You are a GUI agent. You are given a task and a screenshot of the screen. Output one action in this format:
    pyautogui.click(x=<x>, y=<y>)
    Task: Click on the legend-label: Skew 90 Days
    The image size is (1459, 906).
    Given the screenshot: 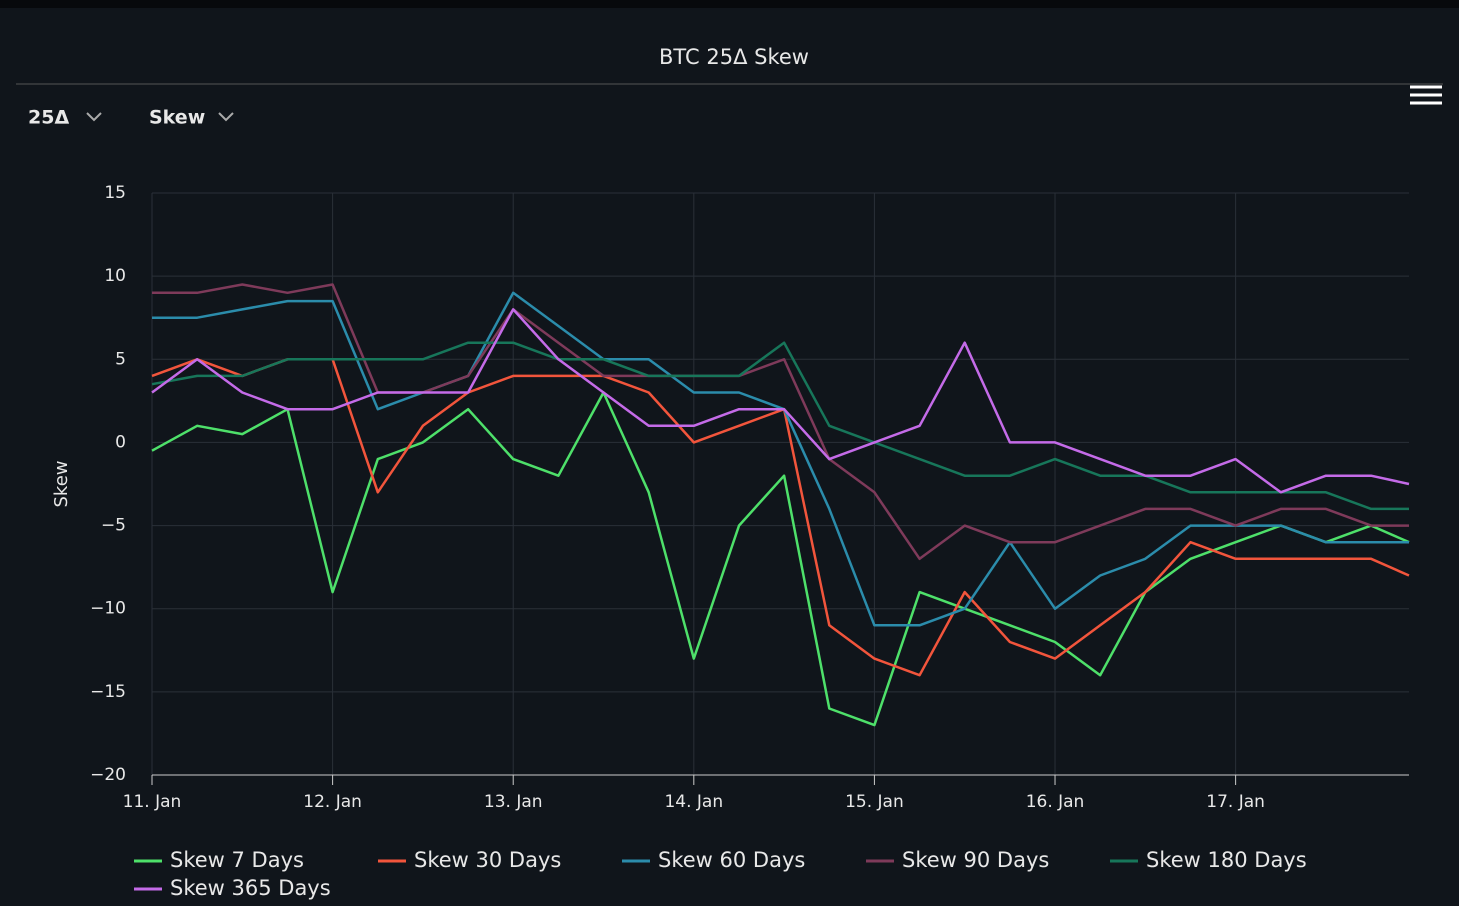 What is the action you would take?
    pyautogui.click(x=975, y=860)
    